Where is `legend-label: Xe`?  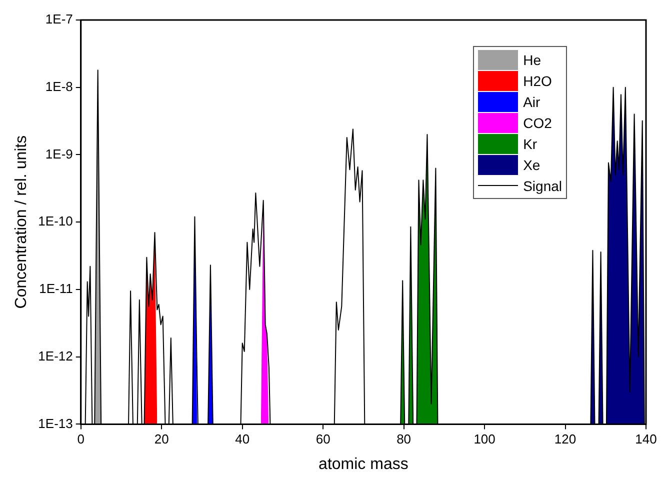 legend-label: Xe is located at coordinates (531, 164).